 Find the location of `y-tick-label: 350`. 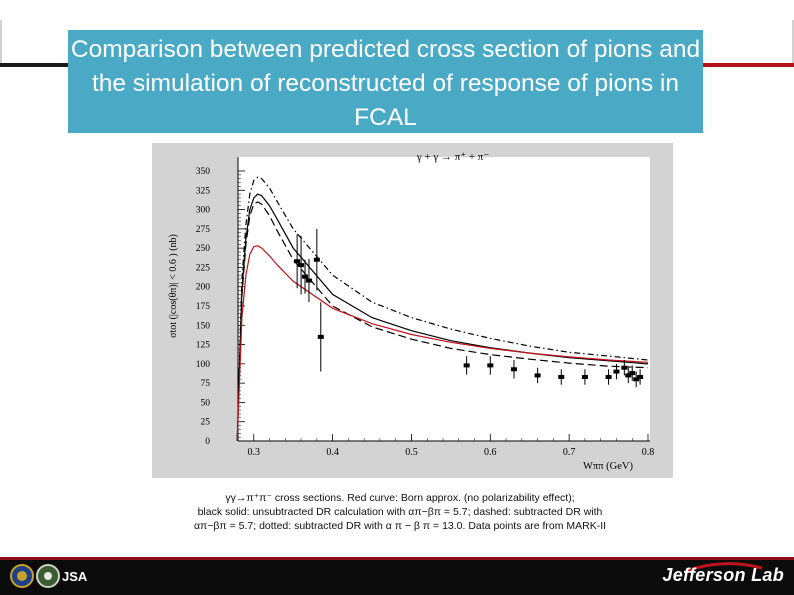

y-tick-label: 350 is located at coordinates (203, 172).